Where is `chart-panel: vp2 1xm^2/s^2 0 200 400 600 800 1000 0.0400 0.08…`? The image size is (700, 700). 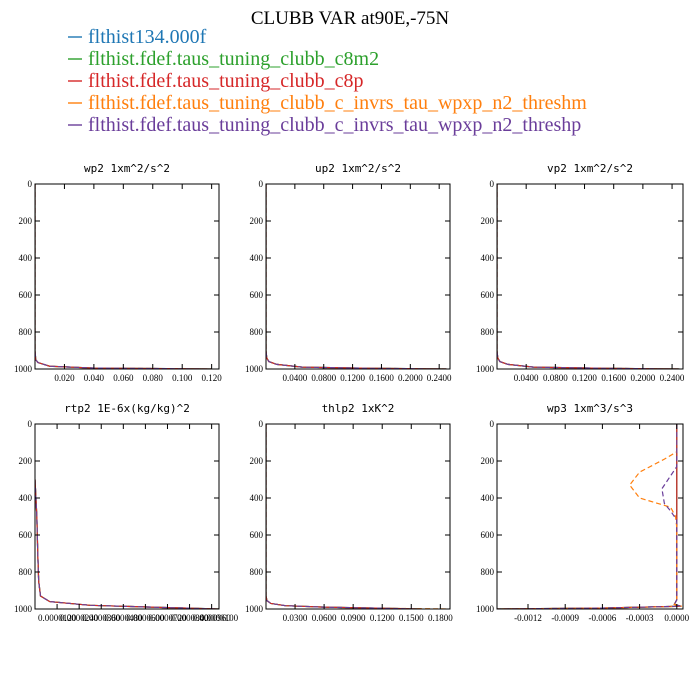
chart-panel: vp2 1xm^2/s^2 0 200 400 600 800 1000 0.0400 0.08… is located at coordinates (580, 272).